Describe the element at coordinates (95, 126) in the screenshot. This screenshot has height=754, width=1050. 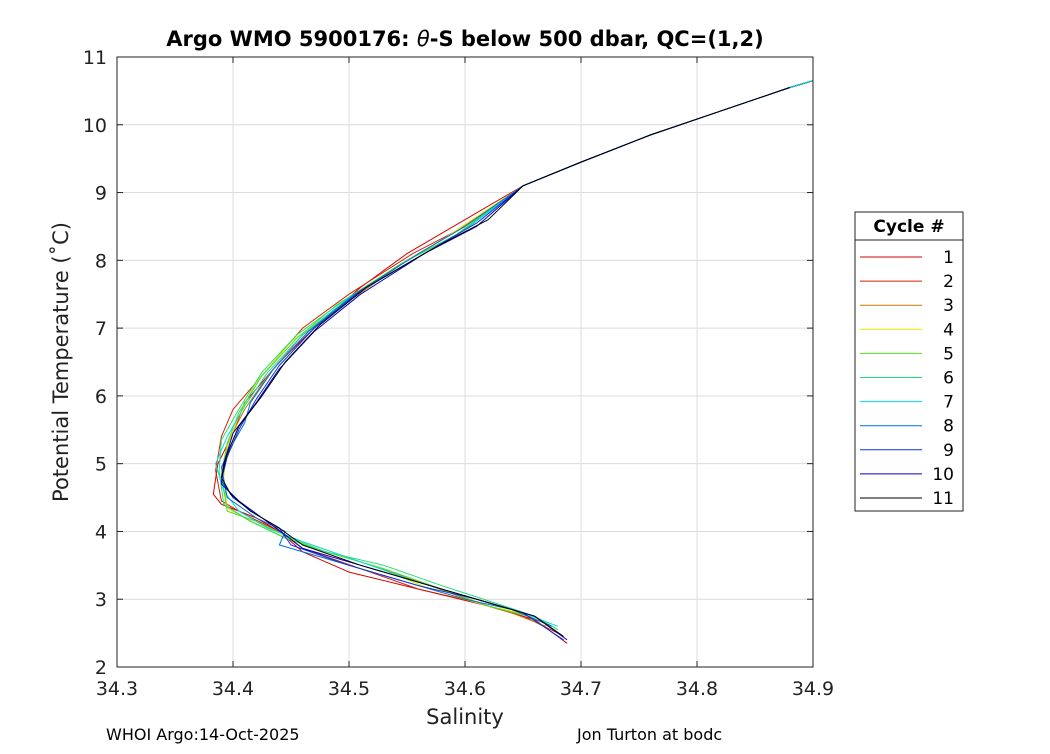
I see `y-tick-label: 10` at that location.